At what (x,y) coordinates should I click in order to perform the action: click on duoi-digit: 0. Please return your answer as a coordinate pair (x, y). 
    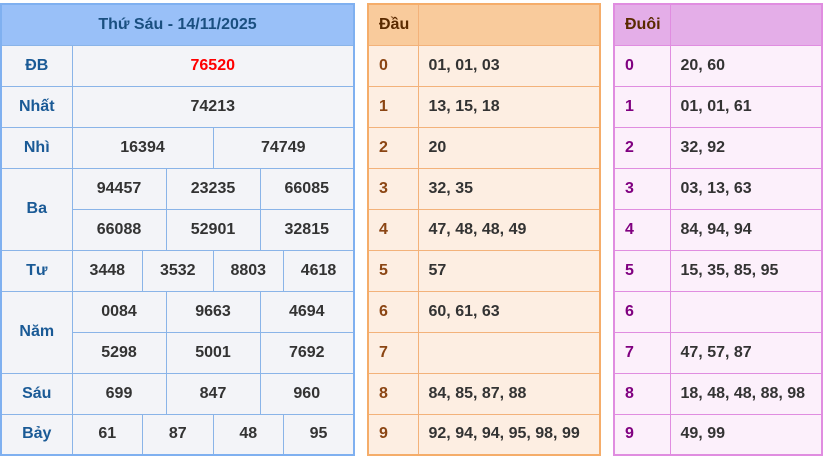
    Looking at the image, I should click on (642, 65).